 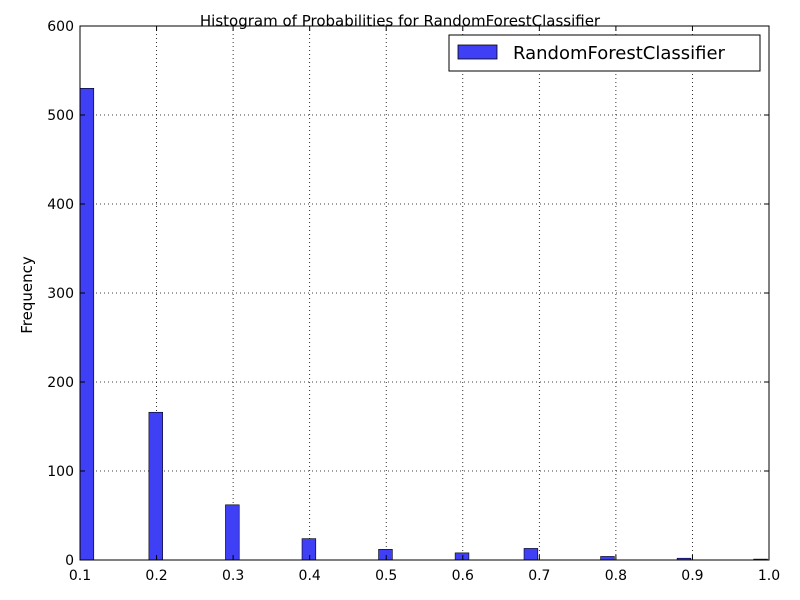 What do you see at coordinates (386, 576) in the screenshot?
I see `x-tick-label: 0.5` at bounding box center [386, 576].